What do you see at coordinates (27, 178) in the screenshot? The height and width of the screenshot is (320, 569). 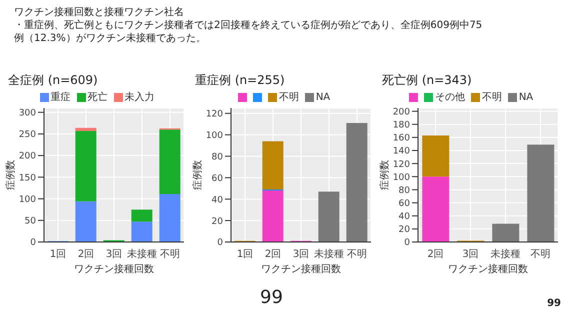 I see `y-tick-label: 150` at bounding box center [27, 178].